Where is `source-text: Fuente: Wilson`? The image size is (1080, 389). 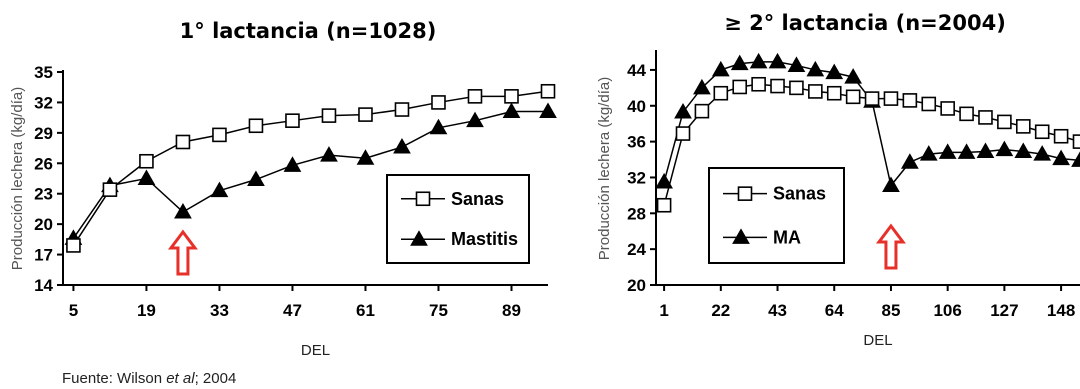 source-text: Fuente: Wilson is located at coordinates (114, 378).